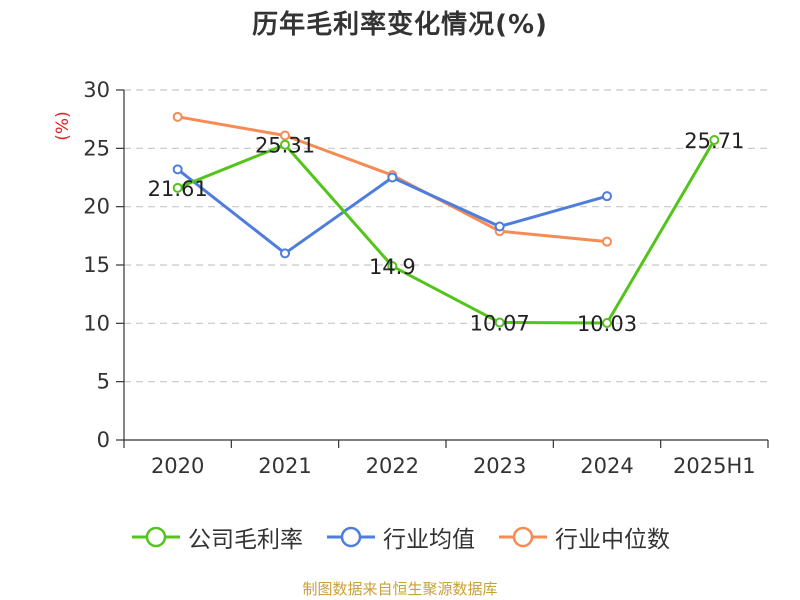 The height and width of the screenshot is (600, 800). Describe the element at coordinates (103, 440) in the screenshot. I see `y-tick-label-0: 0` at that location.